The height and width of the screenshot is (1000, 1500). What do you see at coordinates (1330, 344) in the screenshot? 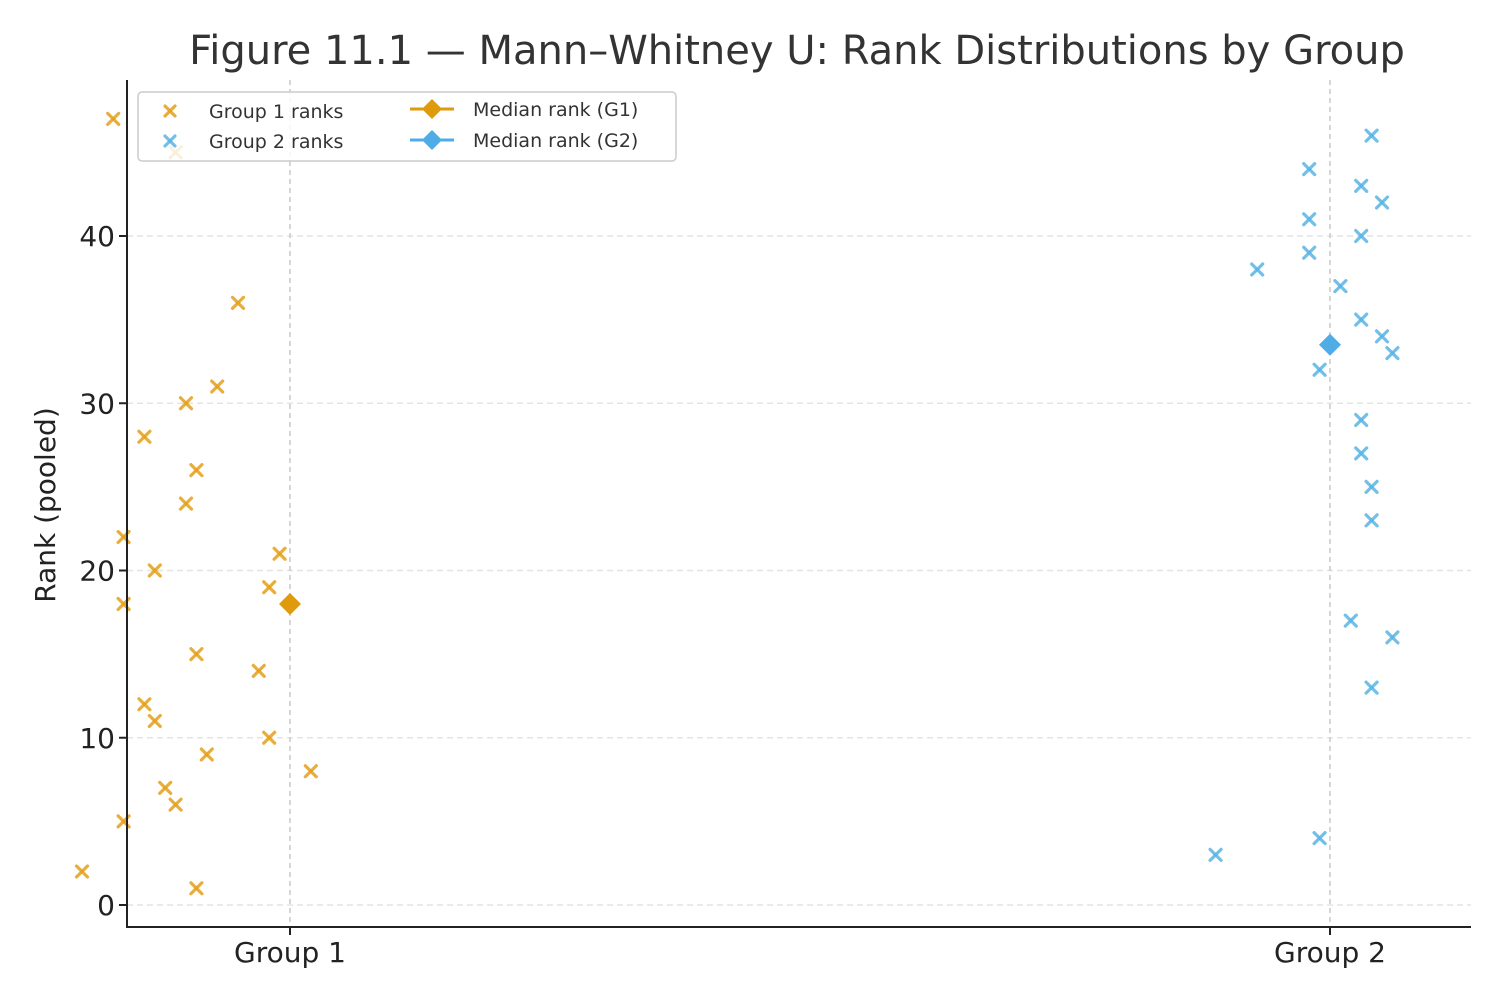
I see `median-rank-g2-marker` at bounding box center [1330, 344].